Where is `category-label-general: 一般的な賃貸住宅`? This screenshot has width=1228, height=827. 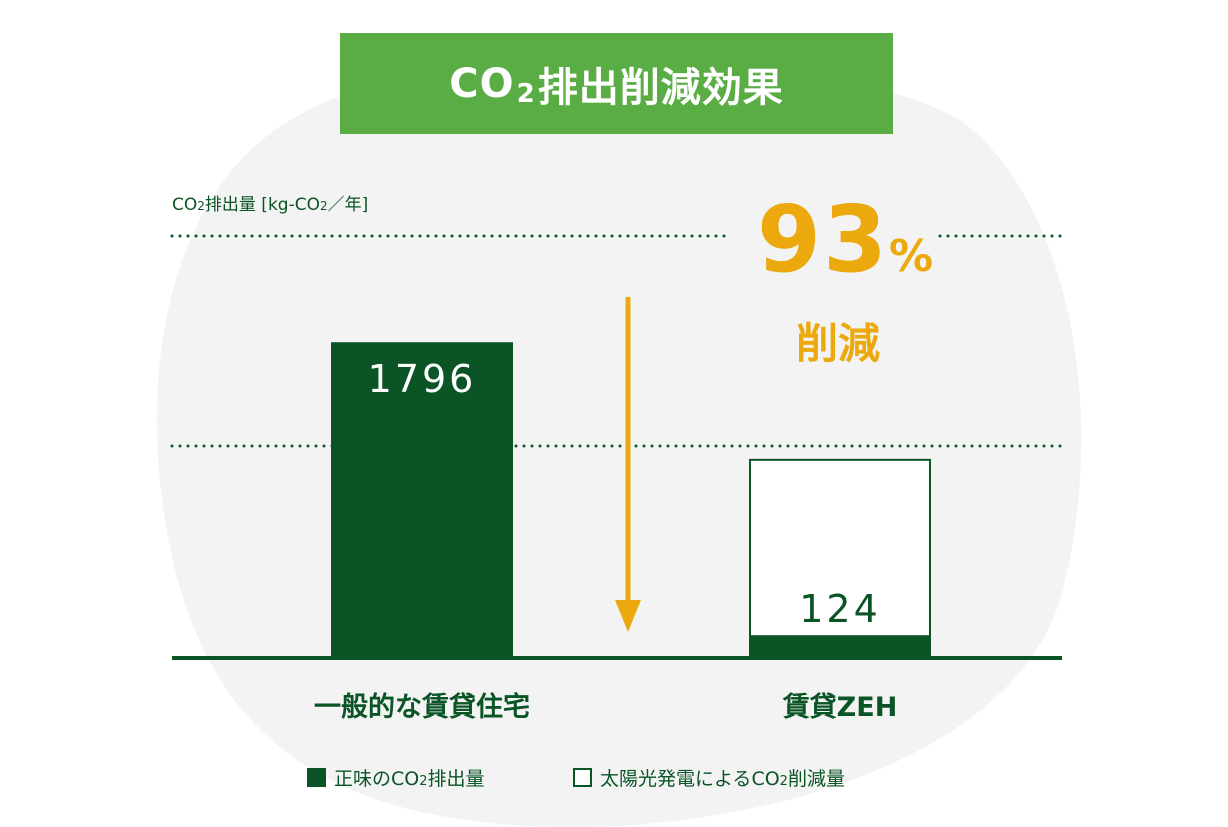 category-label-general: 一般的な賃貸住宅 is located at coordinates (422, 707).